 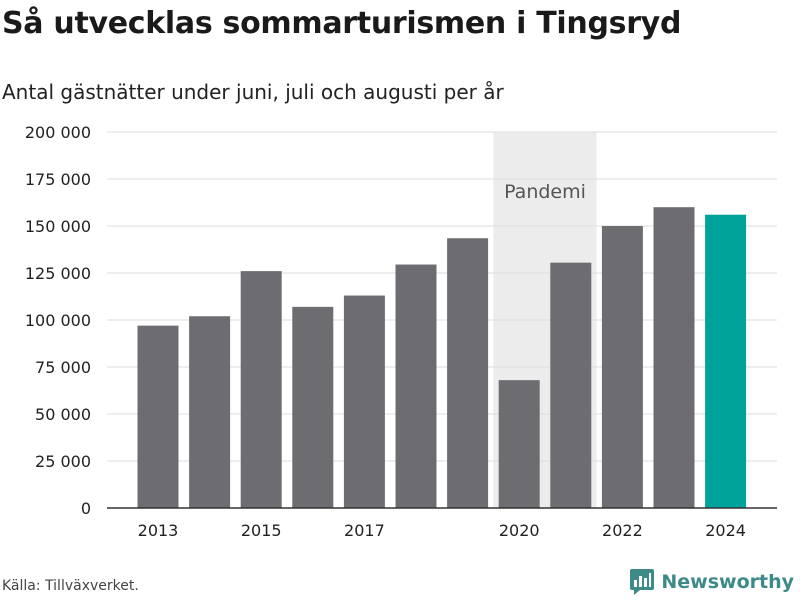 I want to click on bar-2014, so click(x=210, y=412).